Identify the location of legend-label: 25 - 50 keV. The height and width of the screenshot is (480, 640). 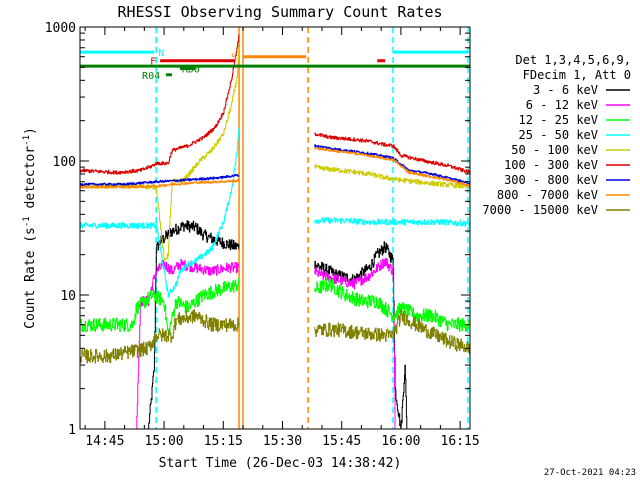
(558, 135).